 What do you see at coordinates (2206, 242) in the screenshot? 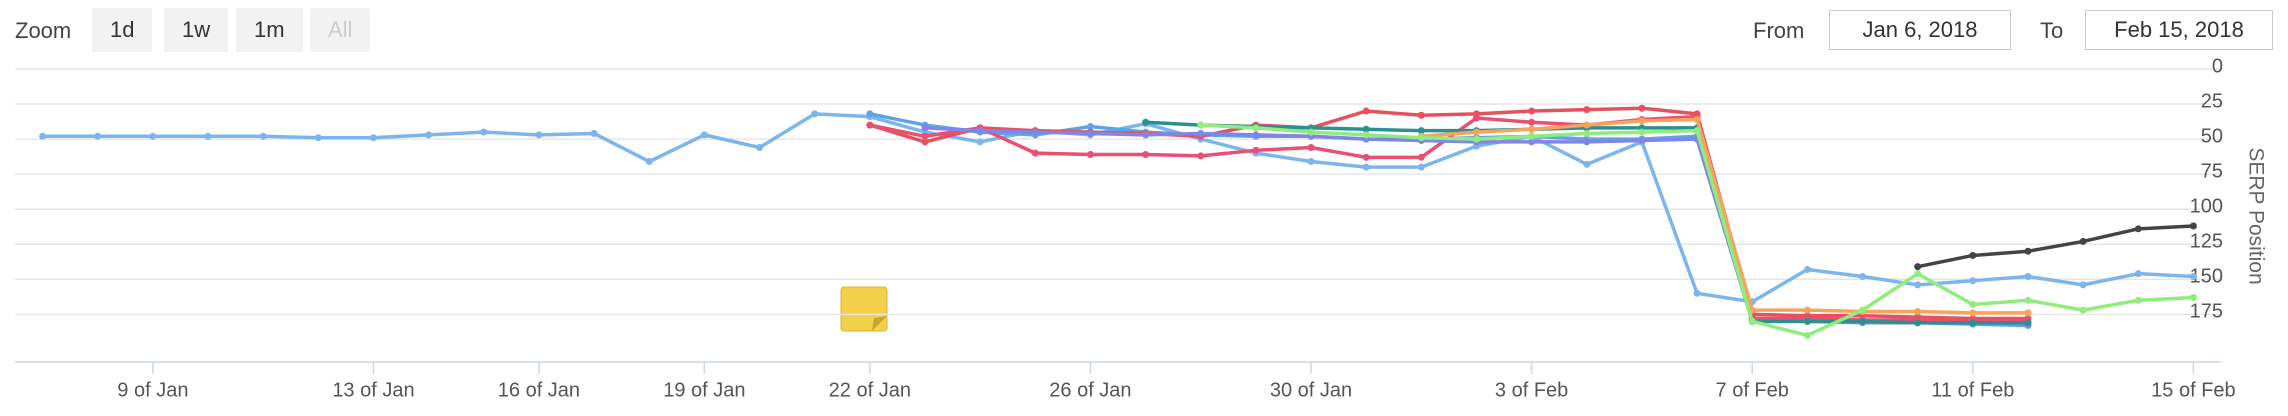
I see `y-tick-label: 125` at bounding box center [2206, 242].